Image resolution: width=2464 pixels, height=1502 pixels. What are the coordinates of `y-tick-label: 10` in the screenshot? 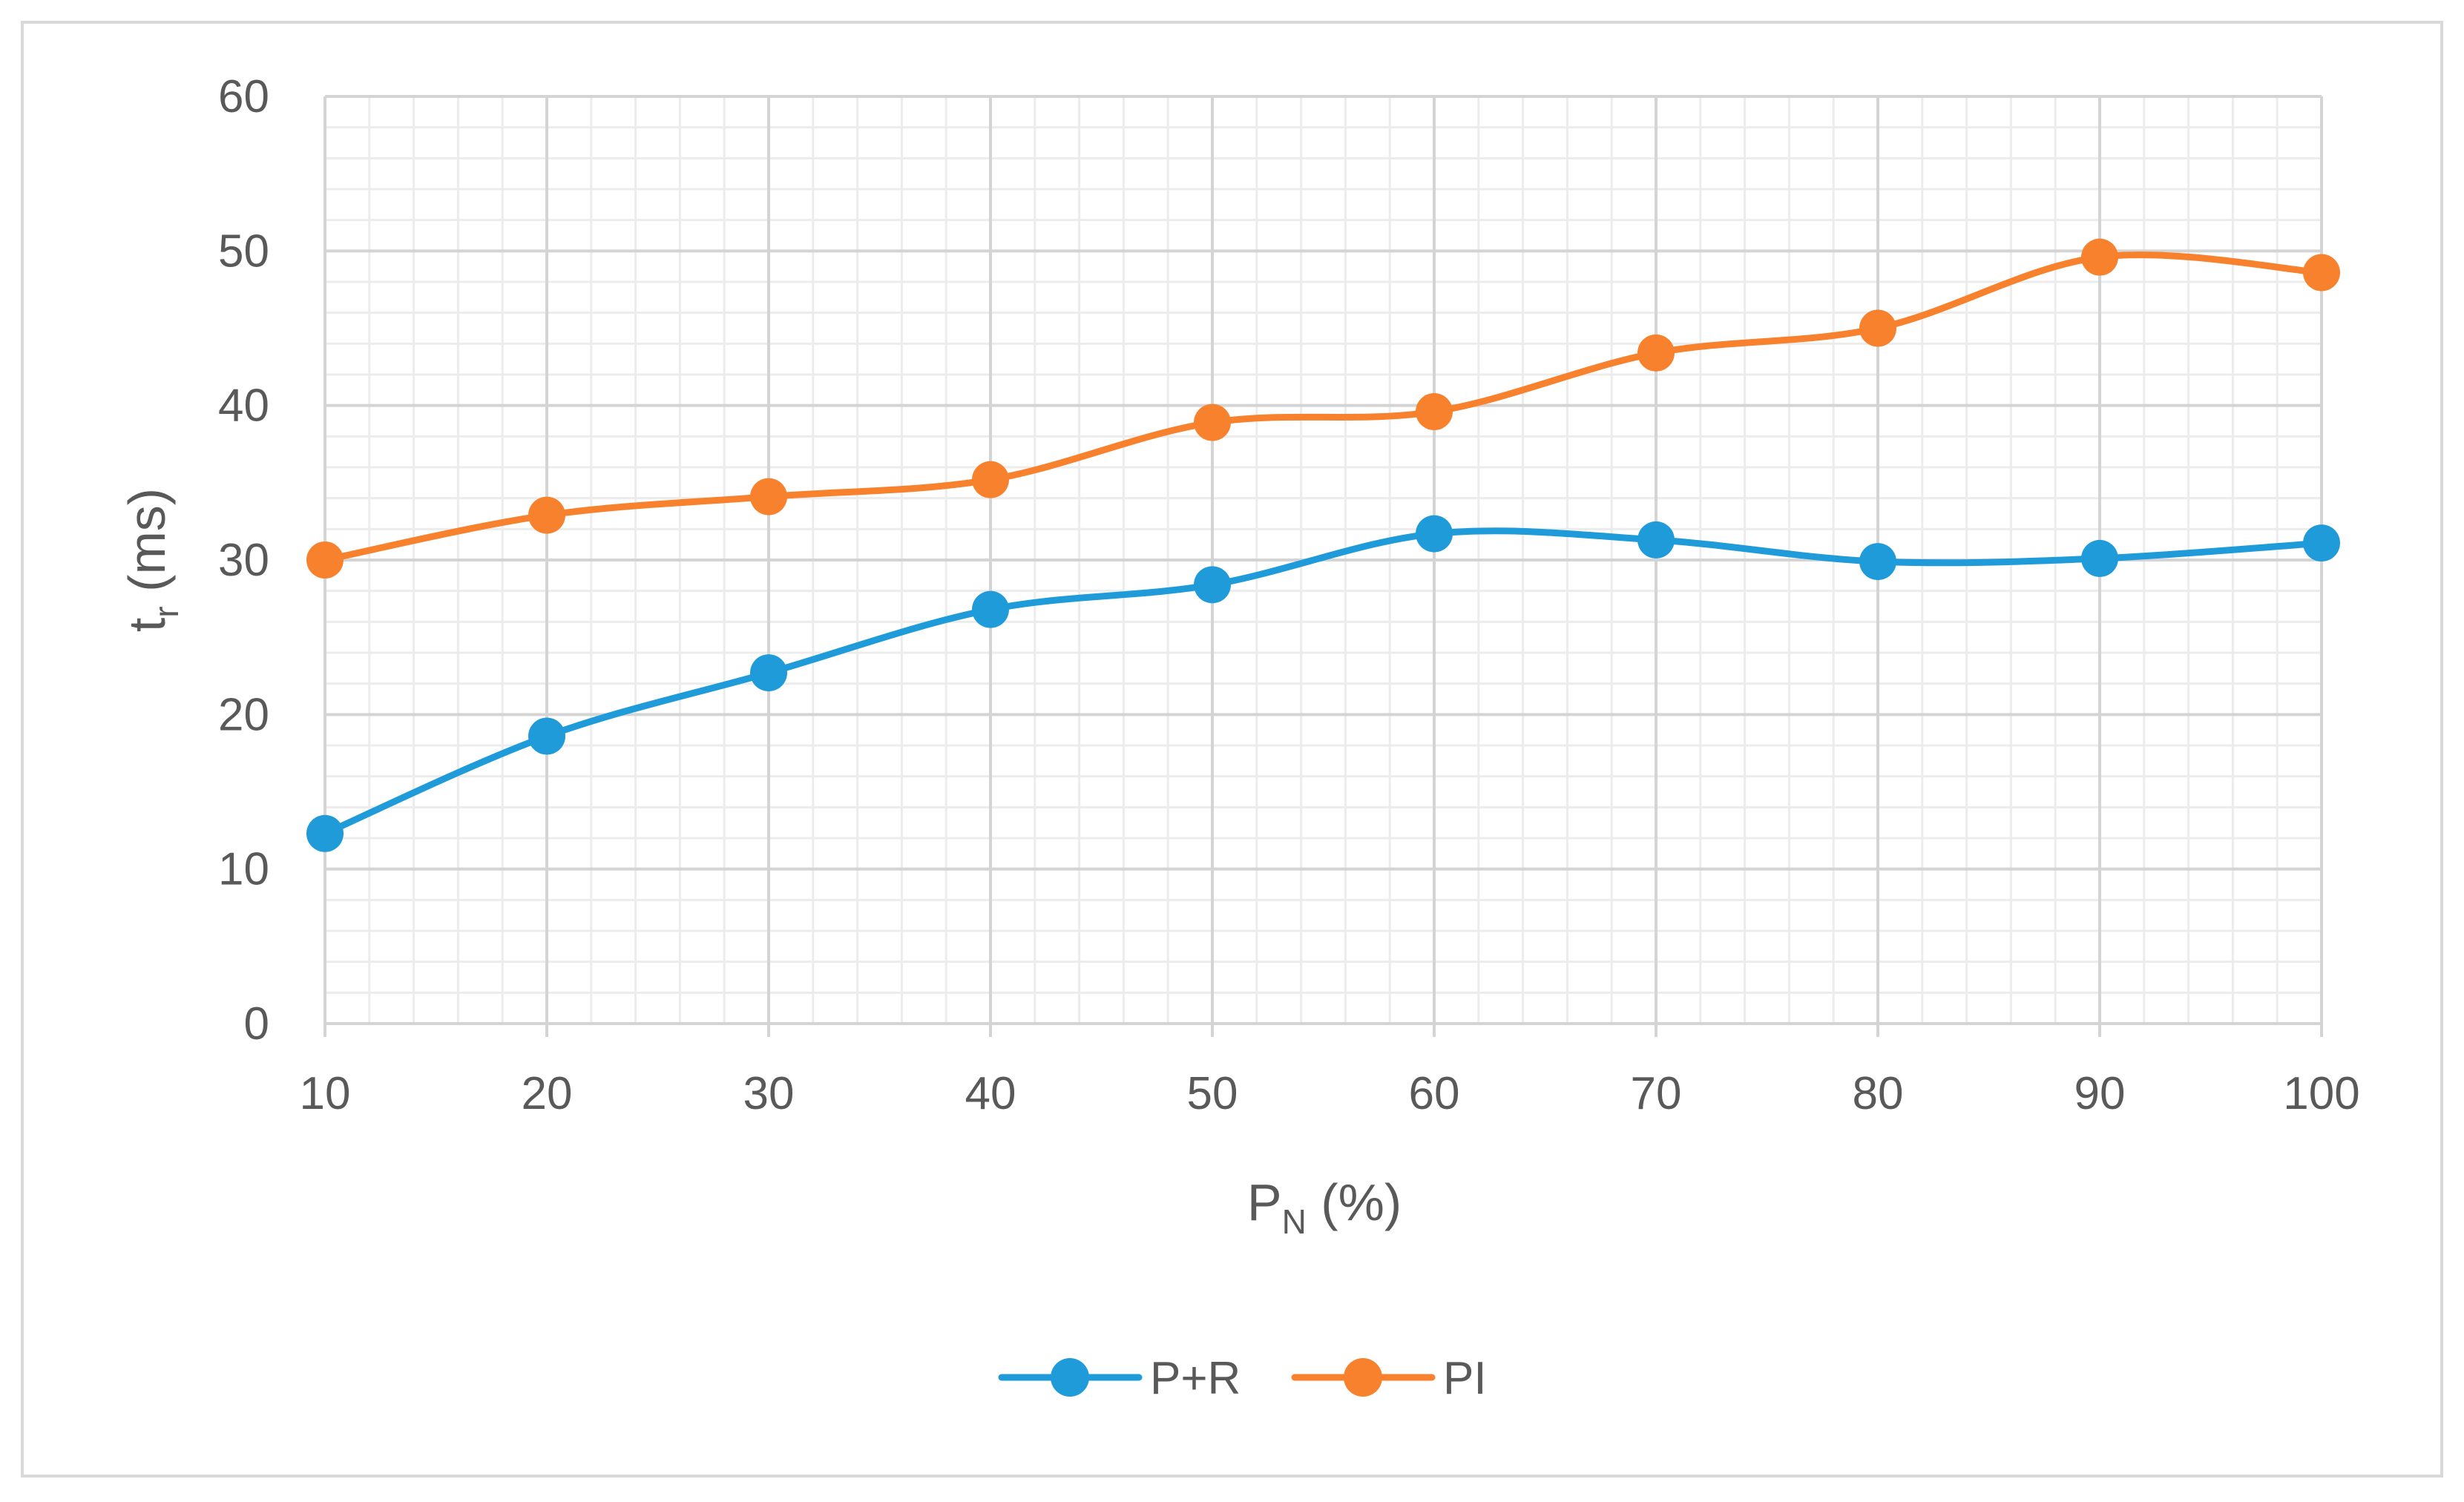 It's located at (243, 869).